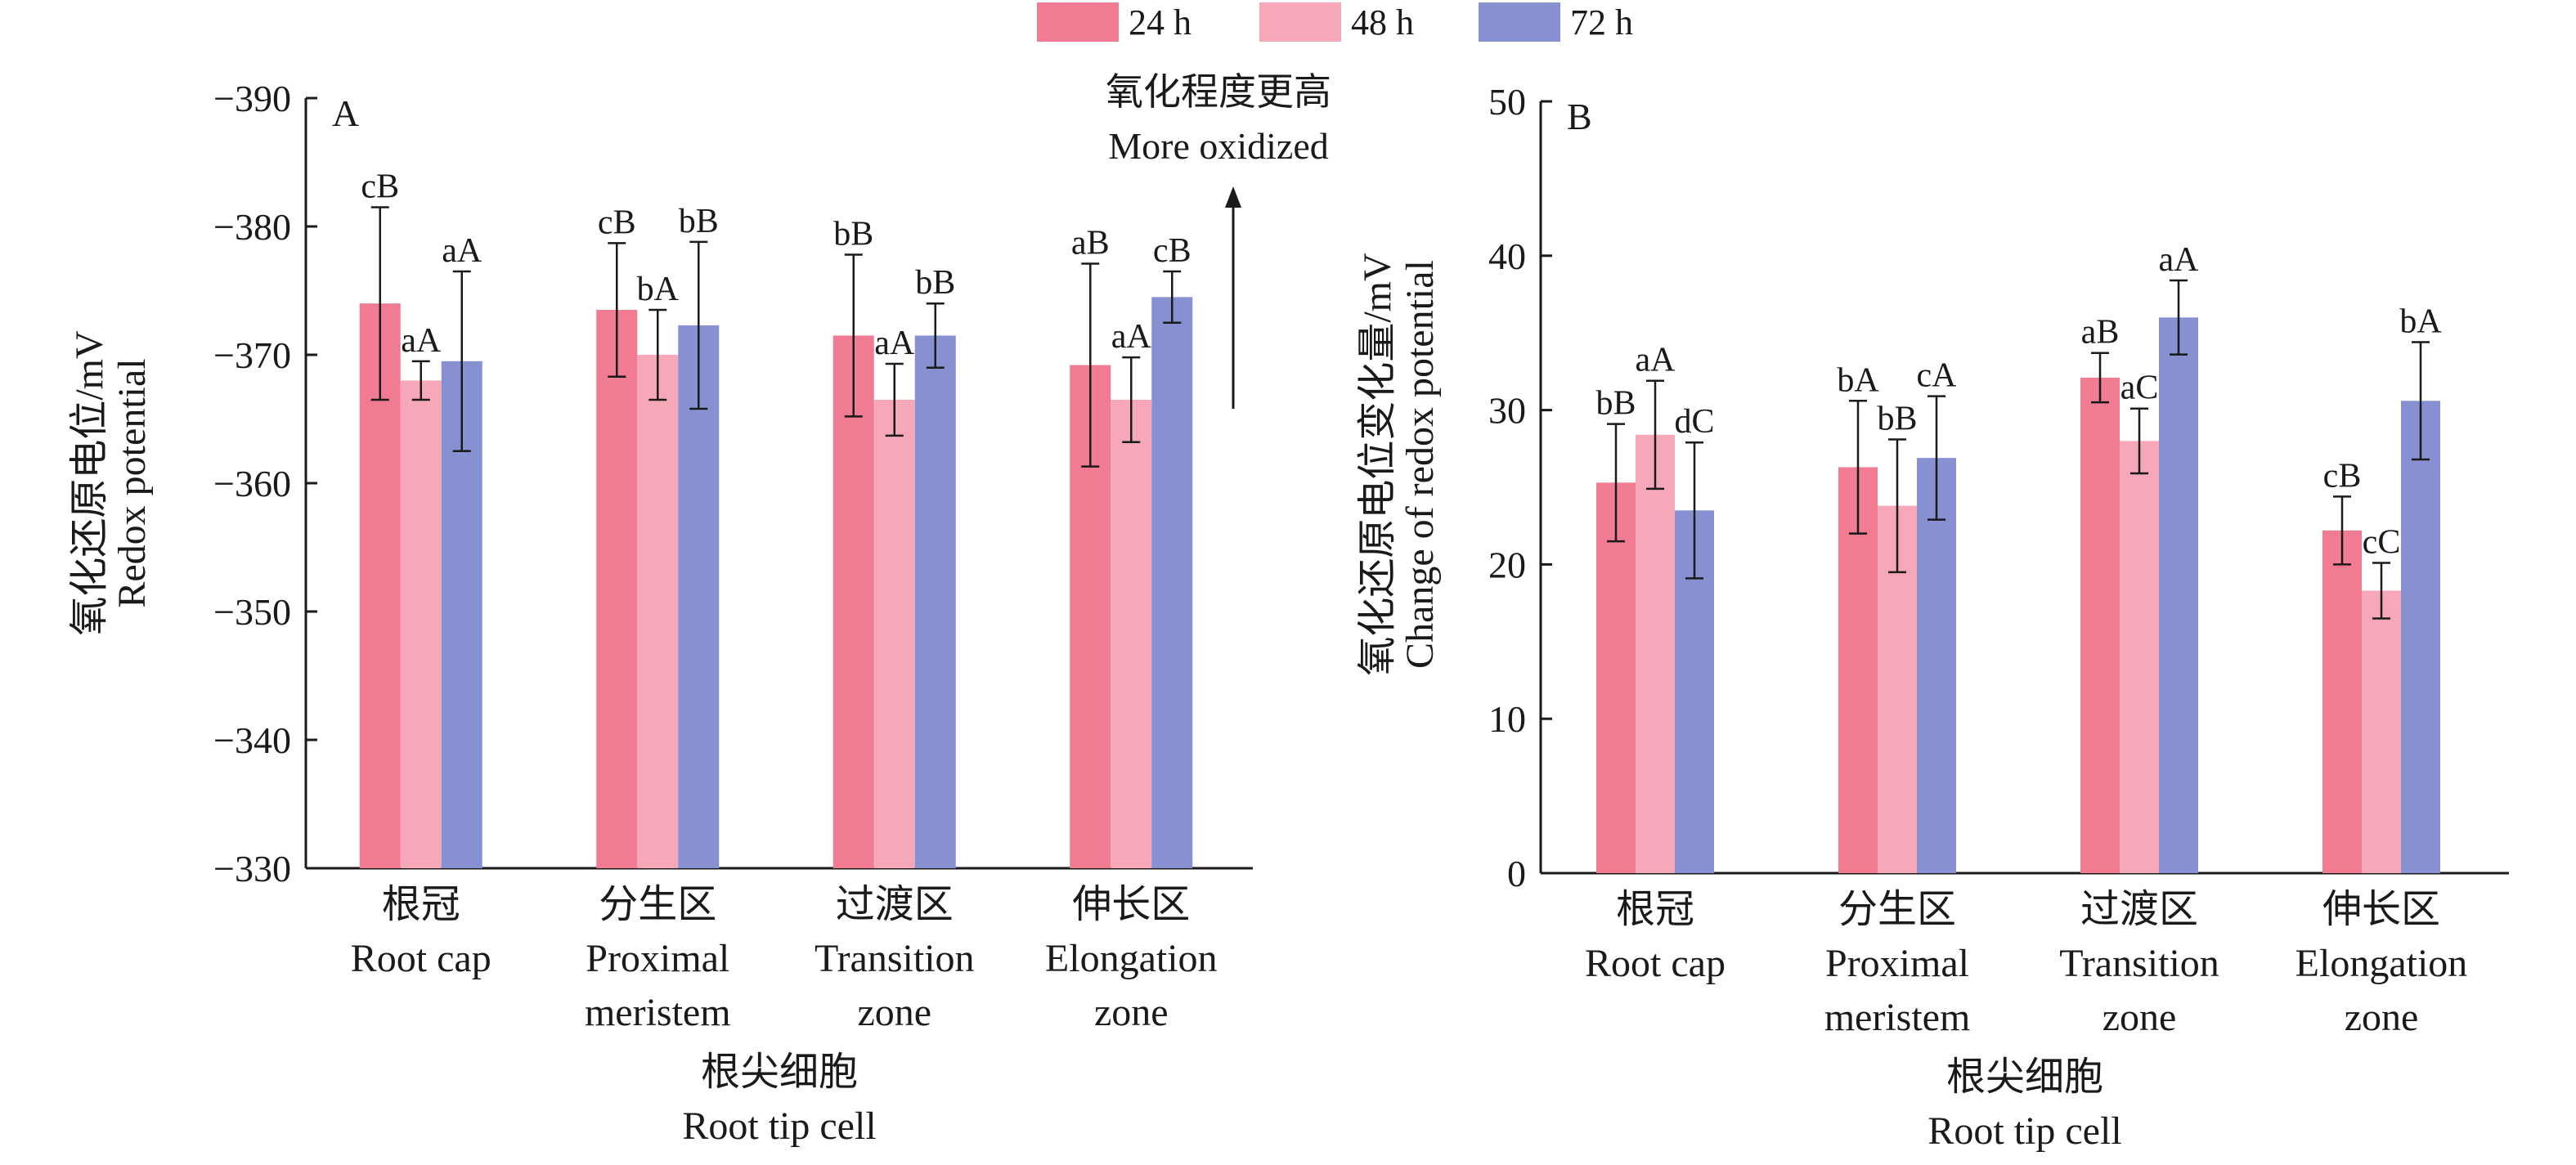 The width and height of the screenshot is (2576, 1165). Describe the element at coordinates (1507, 564) in the screenshot. I see `y-tick-label: 20` at that location.